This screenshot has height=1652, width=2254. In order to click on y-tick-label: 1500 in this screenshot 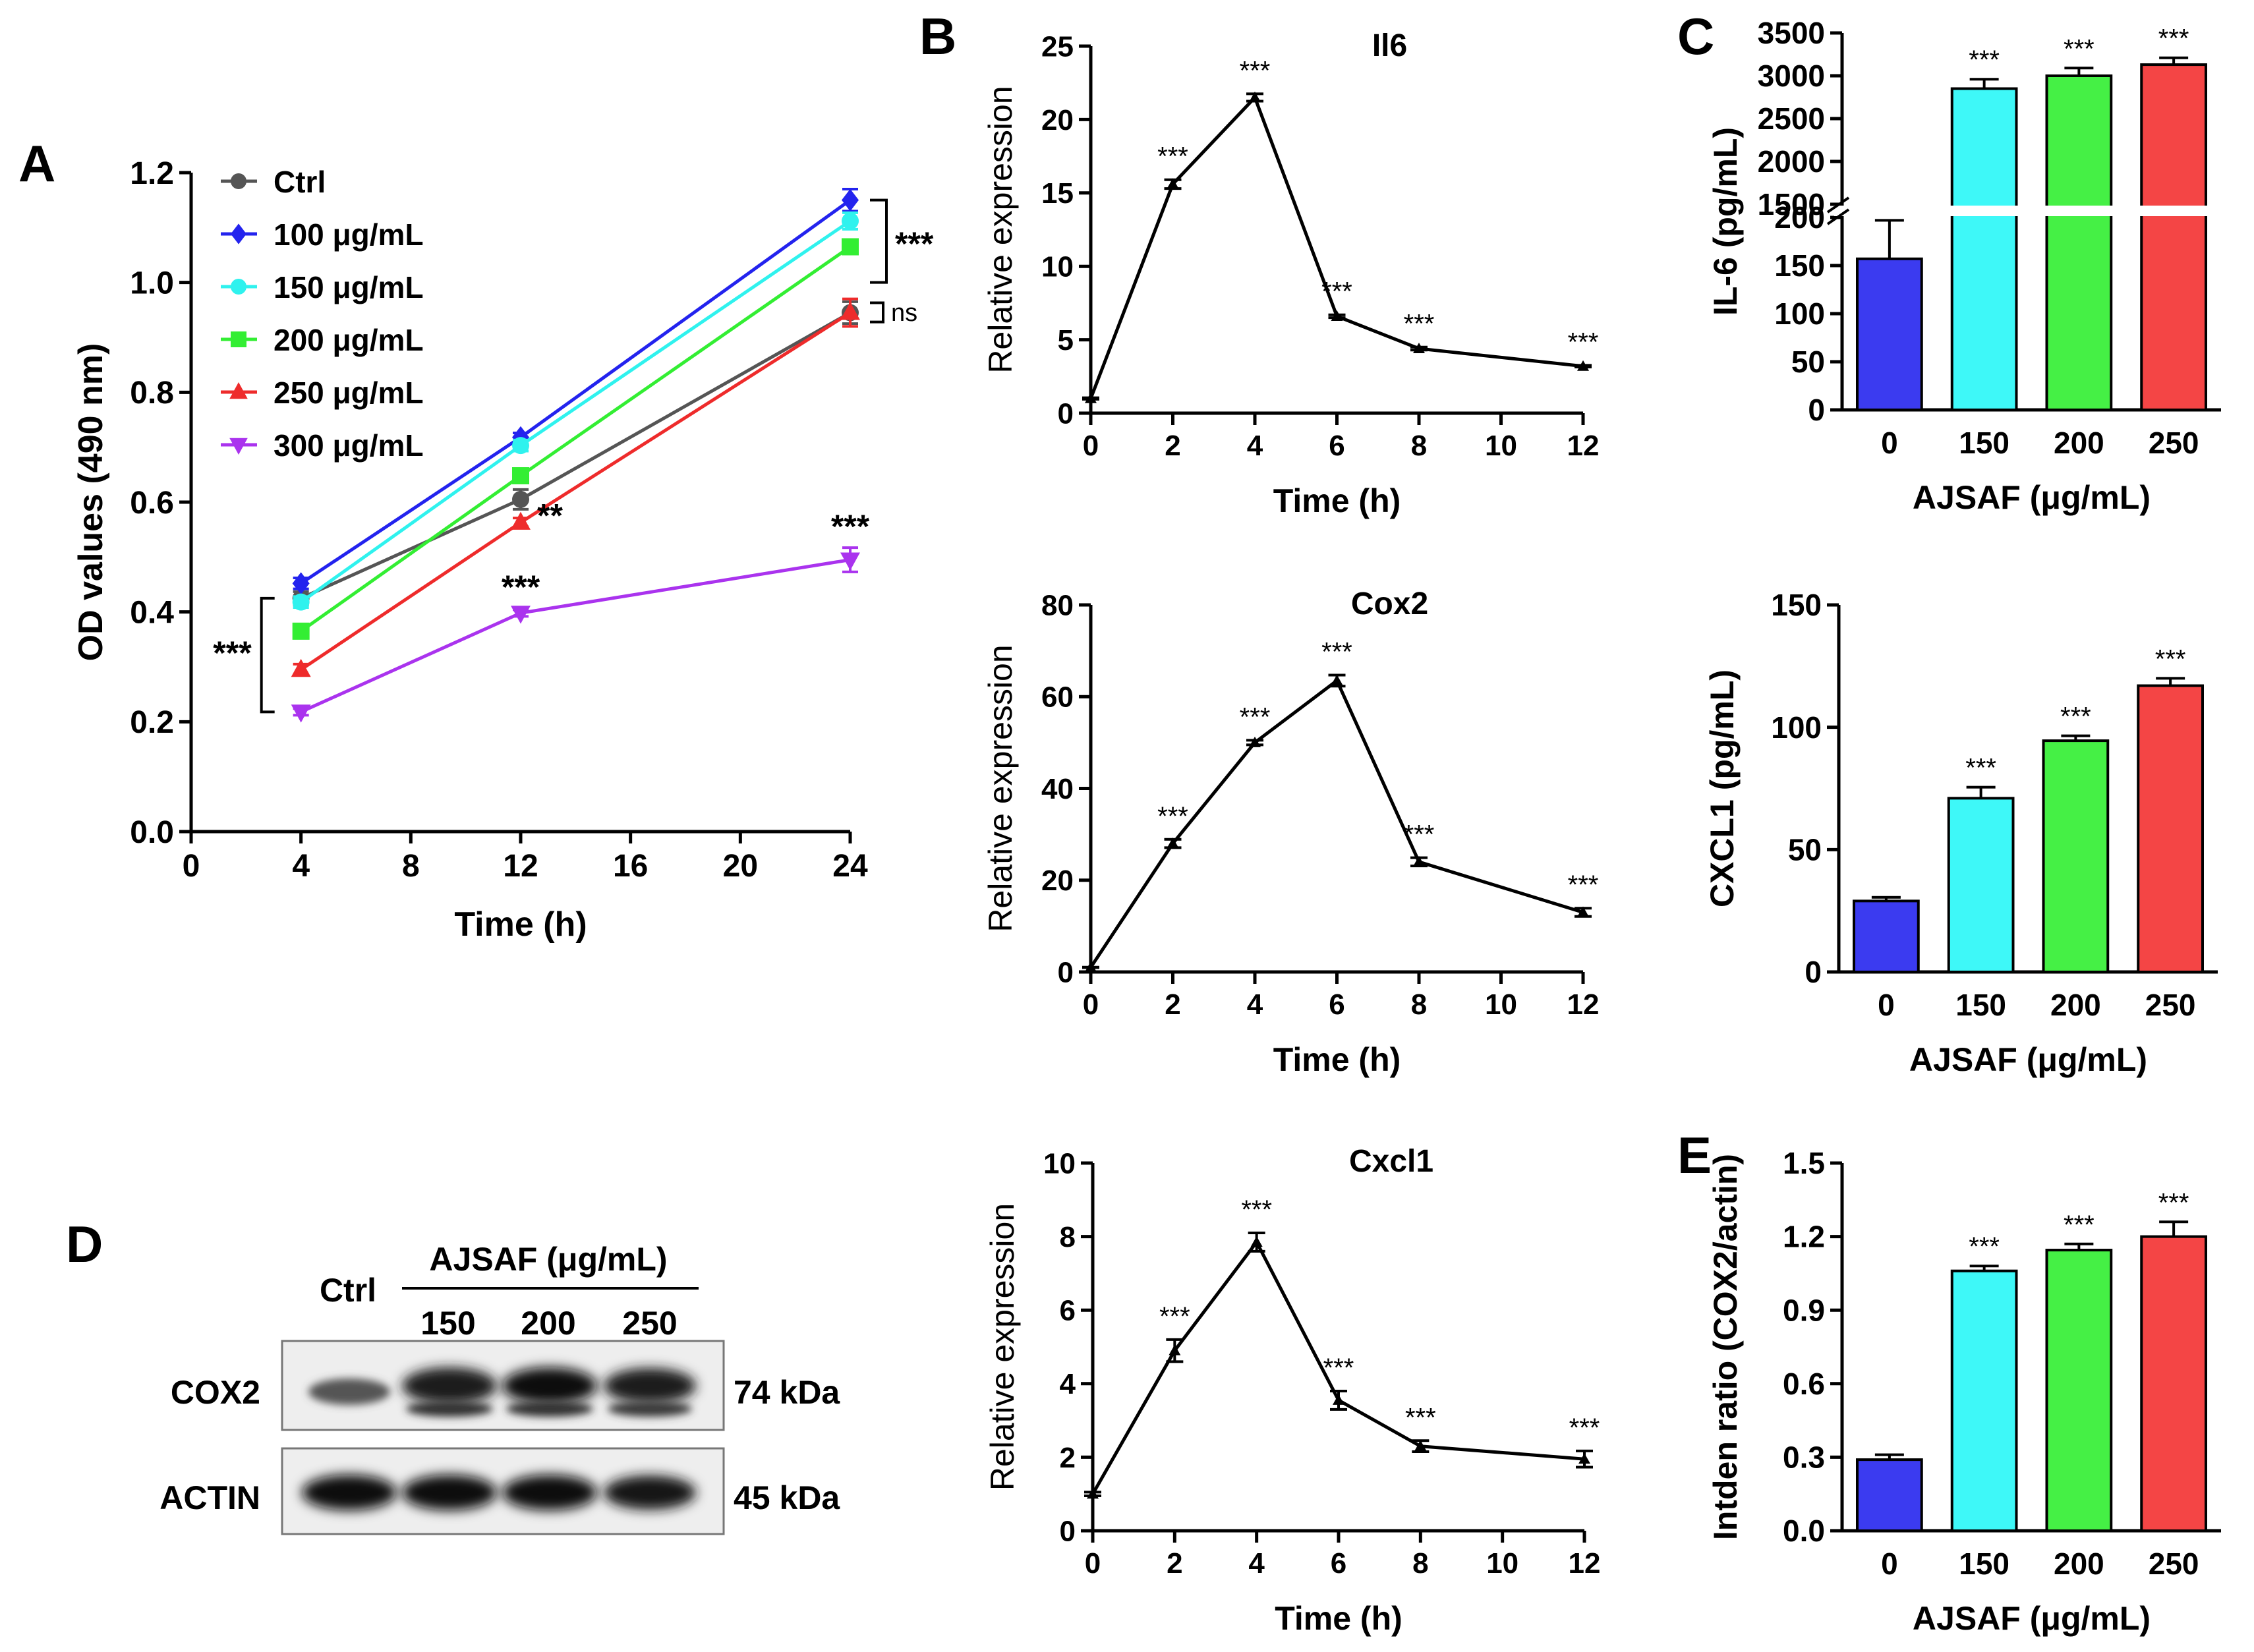, I will do `click(1792, 204)`.